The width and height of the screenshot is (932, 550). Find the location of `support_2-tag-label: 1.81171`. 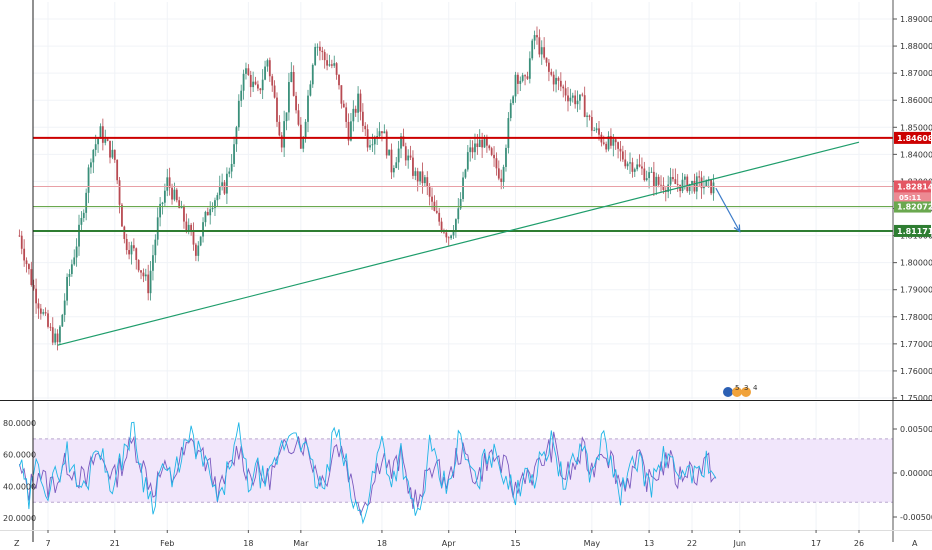

support_2-tag-label: 1.81171 is located at coordinates (914, 231).